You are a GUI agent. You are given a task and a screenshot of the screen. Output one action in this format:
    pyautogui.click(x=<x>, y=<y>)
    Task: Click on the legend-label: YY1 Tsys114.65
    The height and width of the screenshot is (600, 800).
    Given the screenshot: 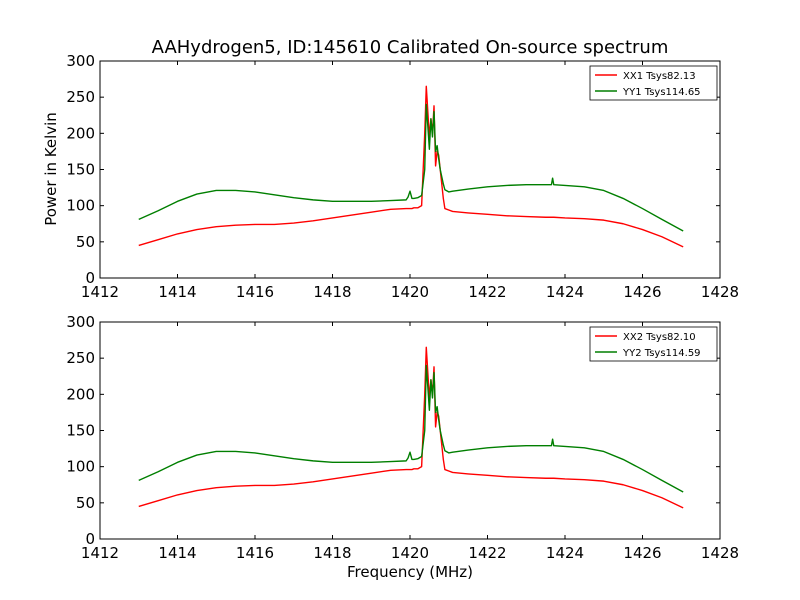 What is the action you would take?
    pyautogui.click(x=661, y=92)
    